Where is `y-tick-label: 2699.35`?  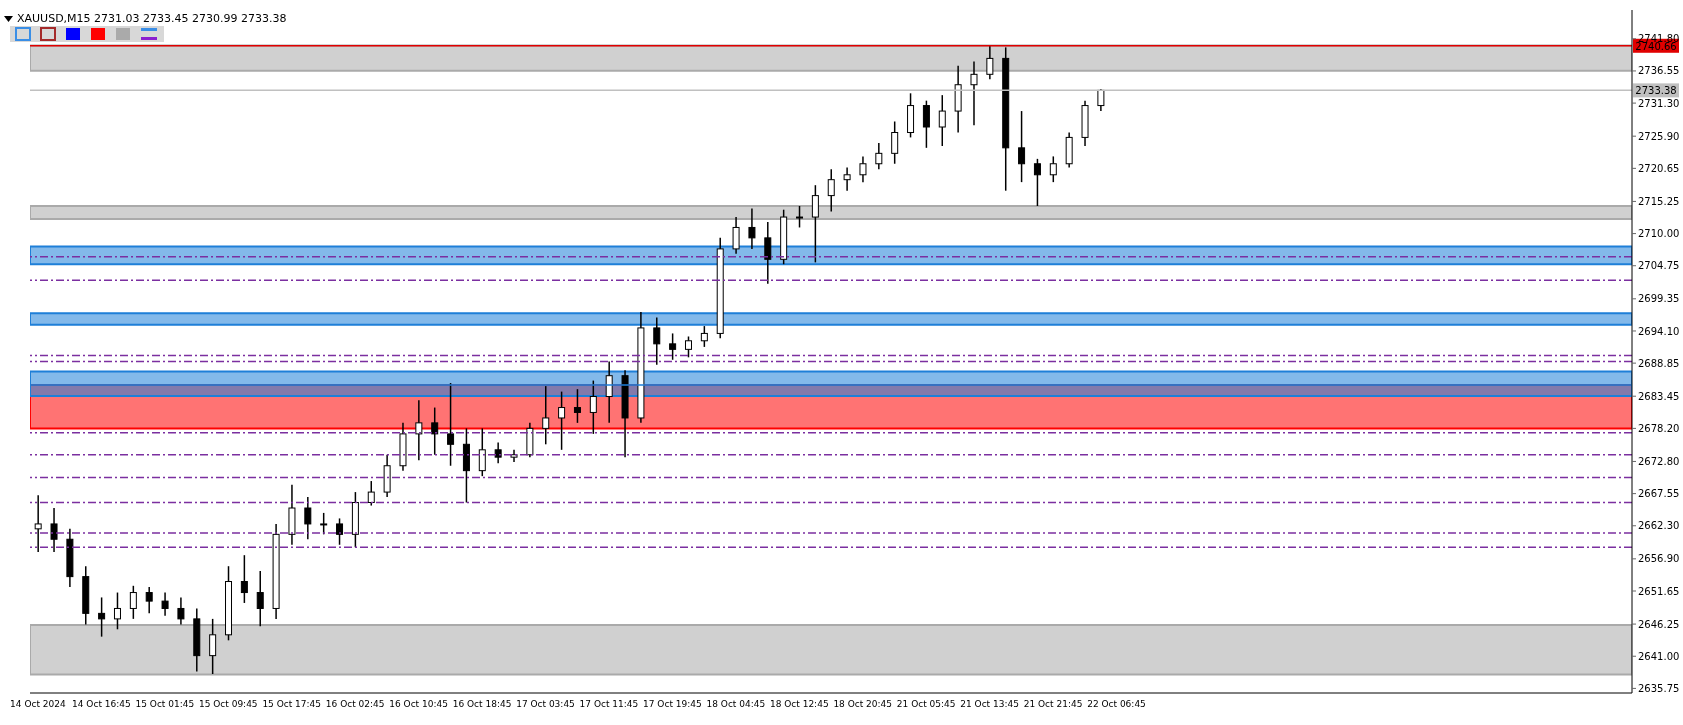
y-tick-label: 2699.35 is located at coordinates (1659, 299).